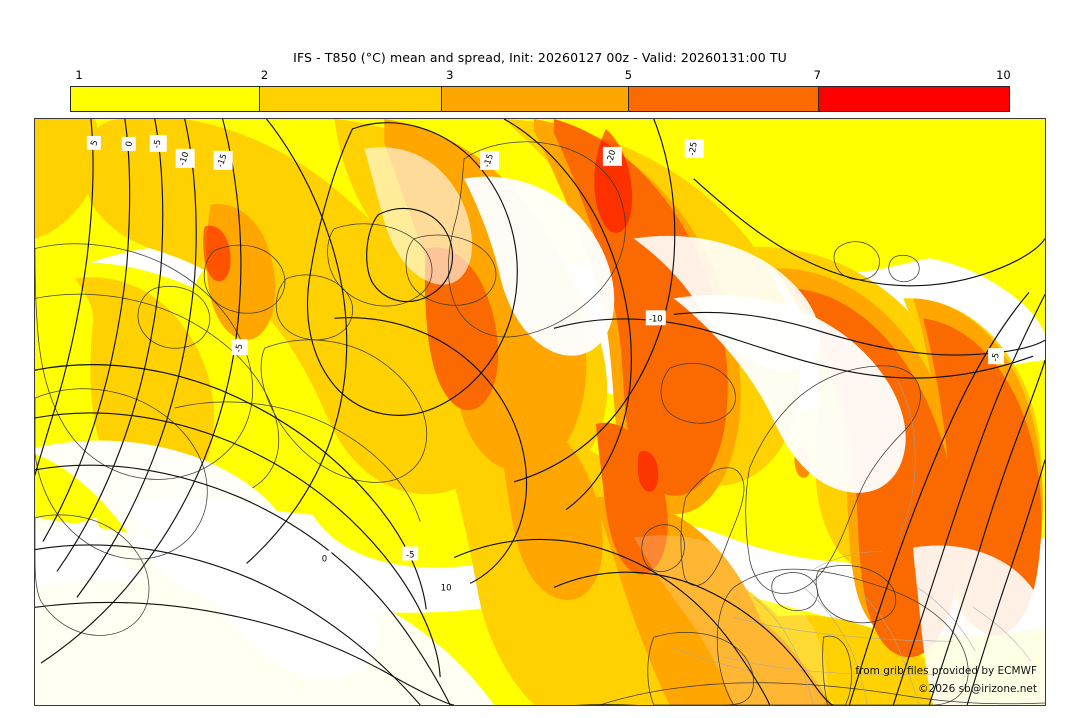 This screenshot has height=718, width=1080. I want to click on contour-m5-ridge, so click(431, 450).